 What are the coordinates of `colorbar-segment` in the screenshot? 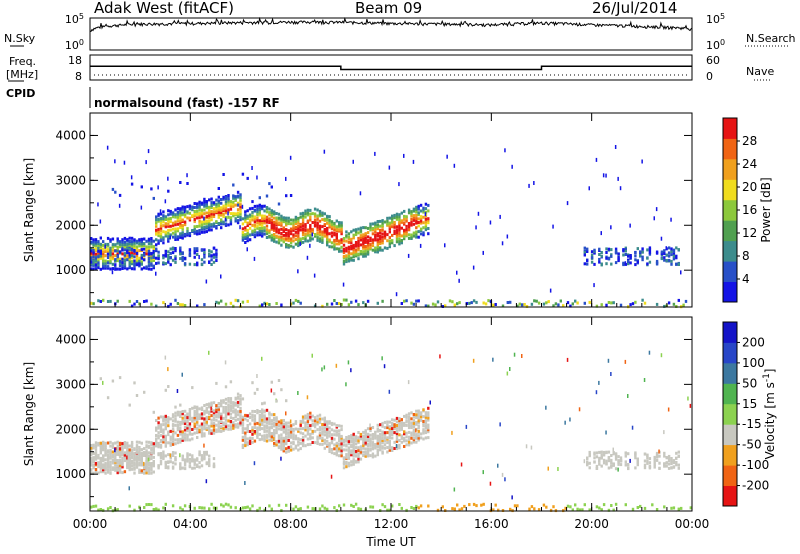 It's located at (730, 455).